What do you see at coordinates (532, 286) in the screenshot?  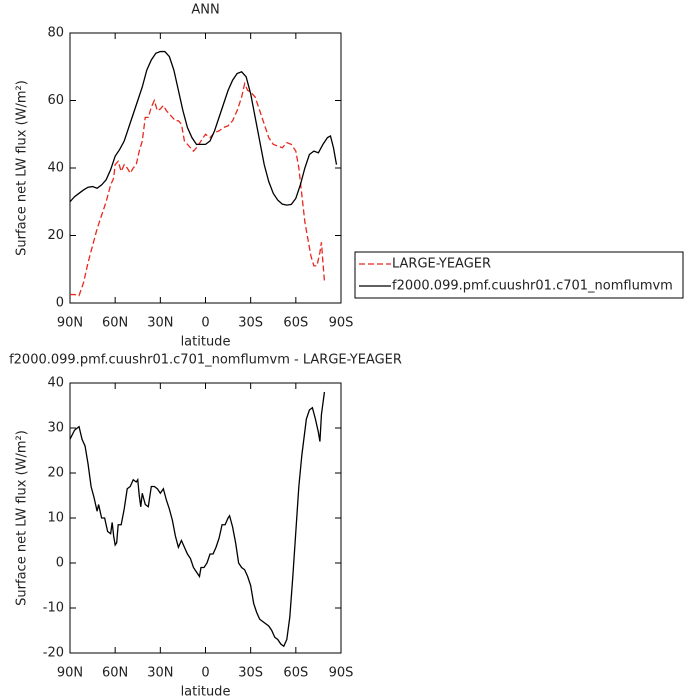 I see `legend-label: f2000.099.pmf.cuushr01.c701_nomflumvm` at bounding box center [532, 286].